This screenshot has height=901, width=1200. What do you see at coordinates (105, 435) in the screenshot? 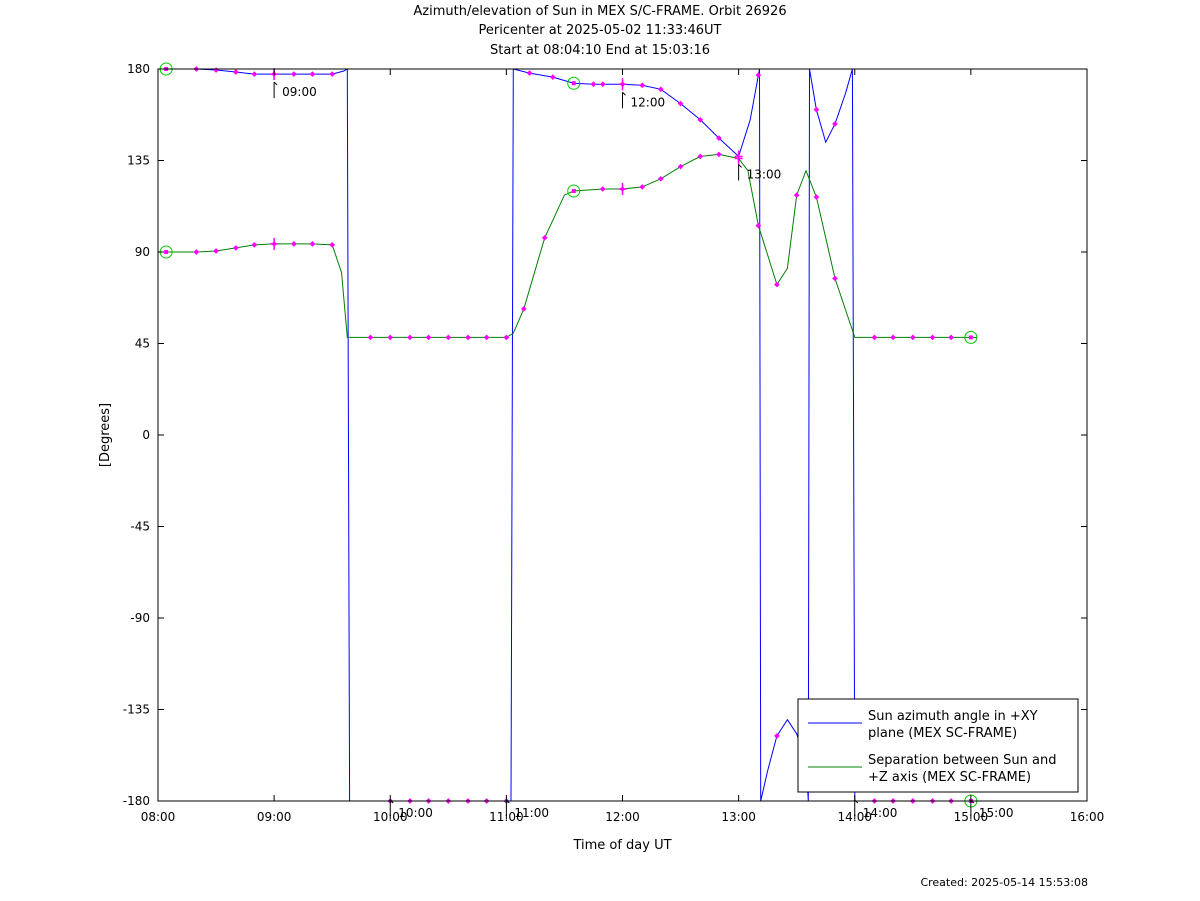
I see `y-axis-label: [Degrees]` at bounding box center [105, 435].